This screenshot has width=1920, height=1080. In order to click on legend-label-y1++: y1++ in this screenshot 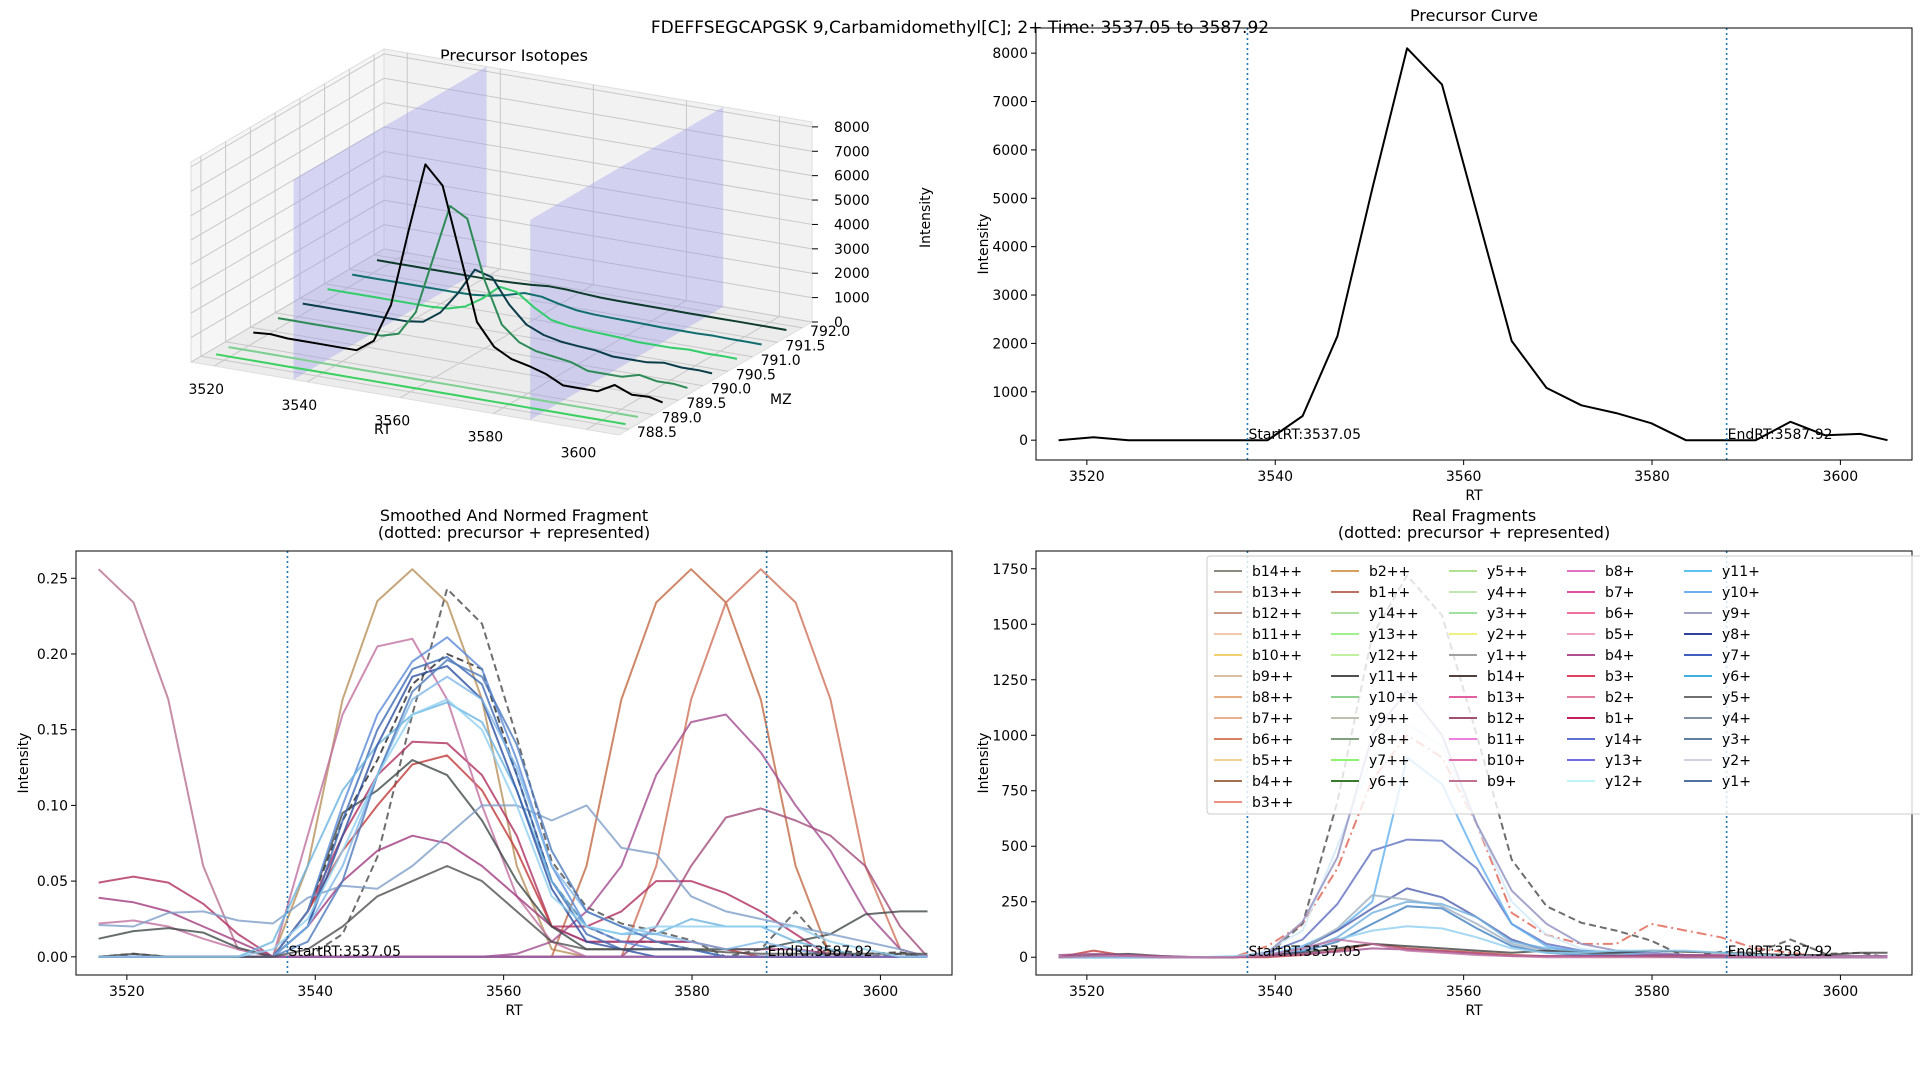, I will do `click(1507, 656)`.